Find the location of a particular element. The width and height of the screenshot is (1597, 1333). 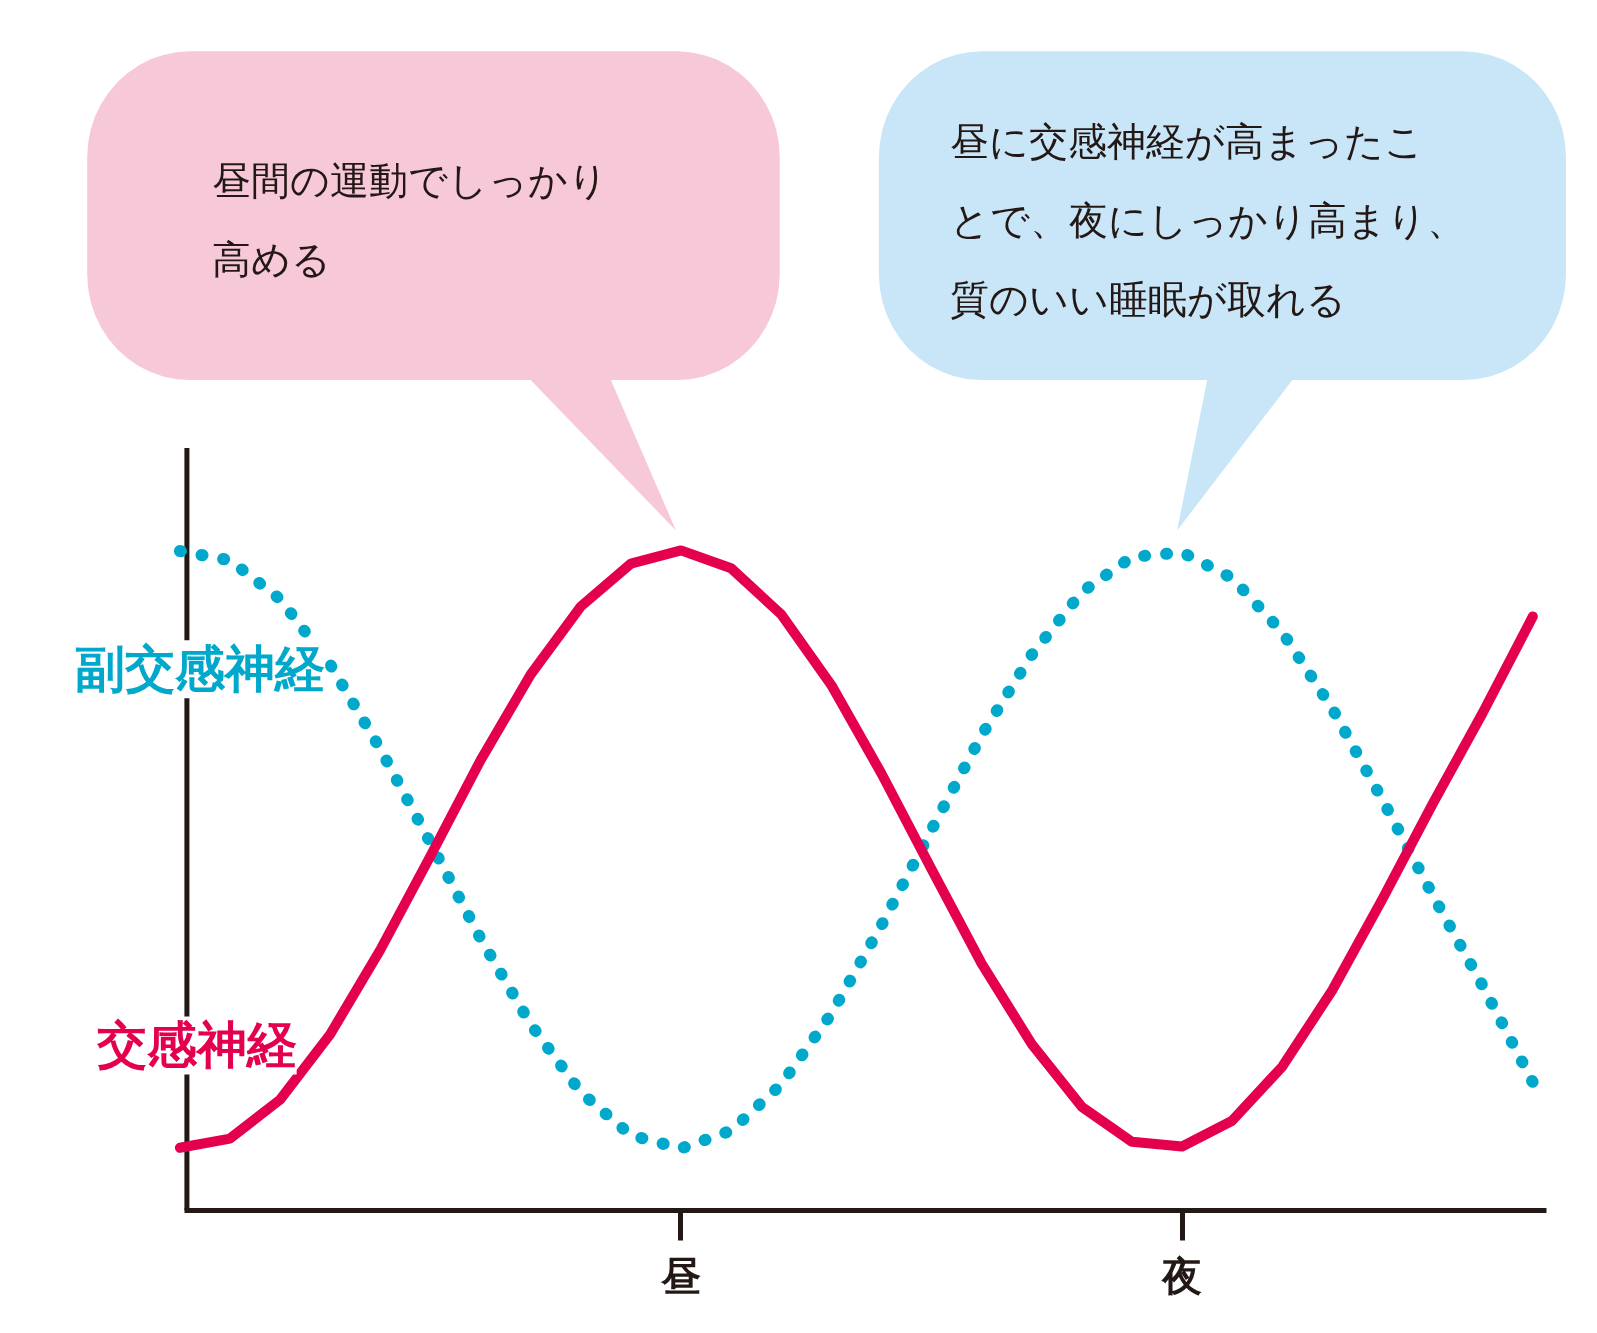

text: 昼に交感神経が高まったことで、夜にしっかり高まり、質のいい睡眠が取れる is located at coordinates (1207, 220).